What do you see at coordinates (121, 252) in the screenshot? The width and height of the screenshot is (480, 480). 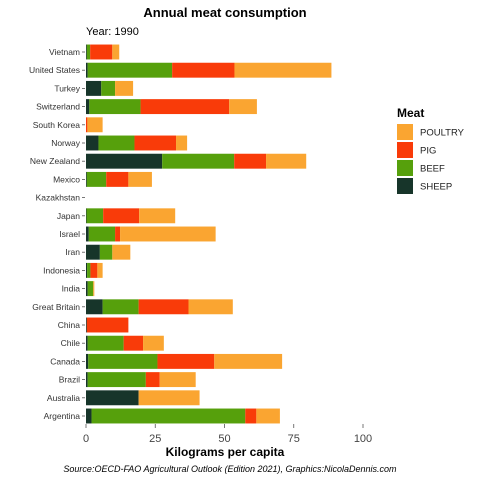 I see `bar-poultry-iran` at bounding box center [121, 252].